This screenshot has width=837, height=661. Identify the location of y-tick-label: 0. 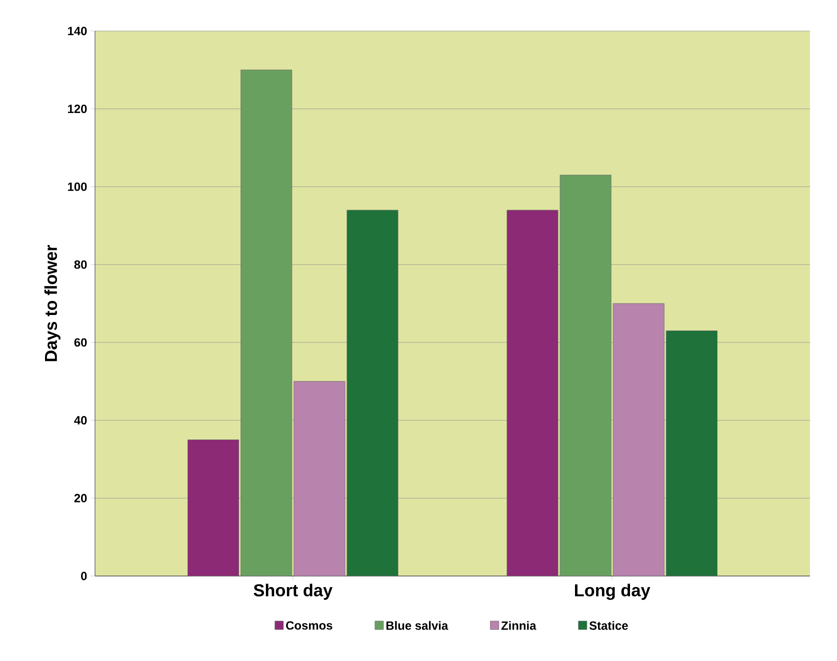
(84, 576).